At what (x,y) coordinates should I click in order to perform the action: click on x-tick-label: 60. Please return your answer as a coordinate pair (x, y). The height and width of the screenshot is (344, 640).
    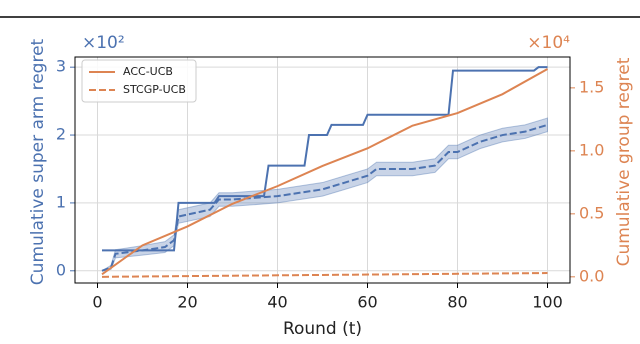
    Looking at the image, I should click on (367, 302).